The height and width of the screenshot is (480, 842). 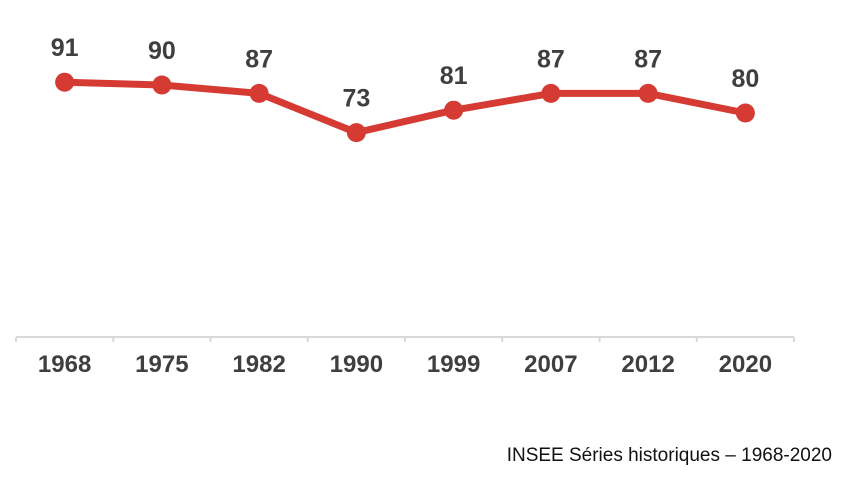 I want to click on x-axis-label-1968: 1968, so click(x=64, y=364).